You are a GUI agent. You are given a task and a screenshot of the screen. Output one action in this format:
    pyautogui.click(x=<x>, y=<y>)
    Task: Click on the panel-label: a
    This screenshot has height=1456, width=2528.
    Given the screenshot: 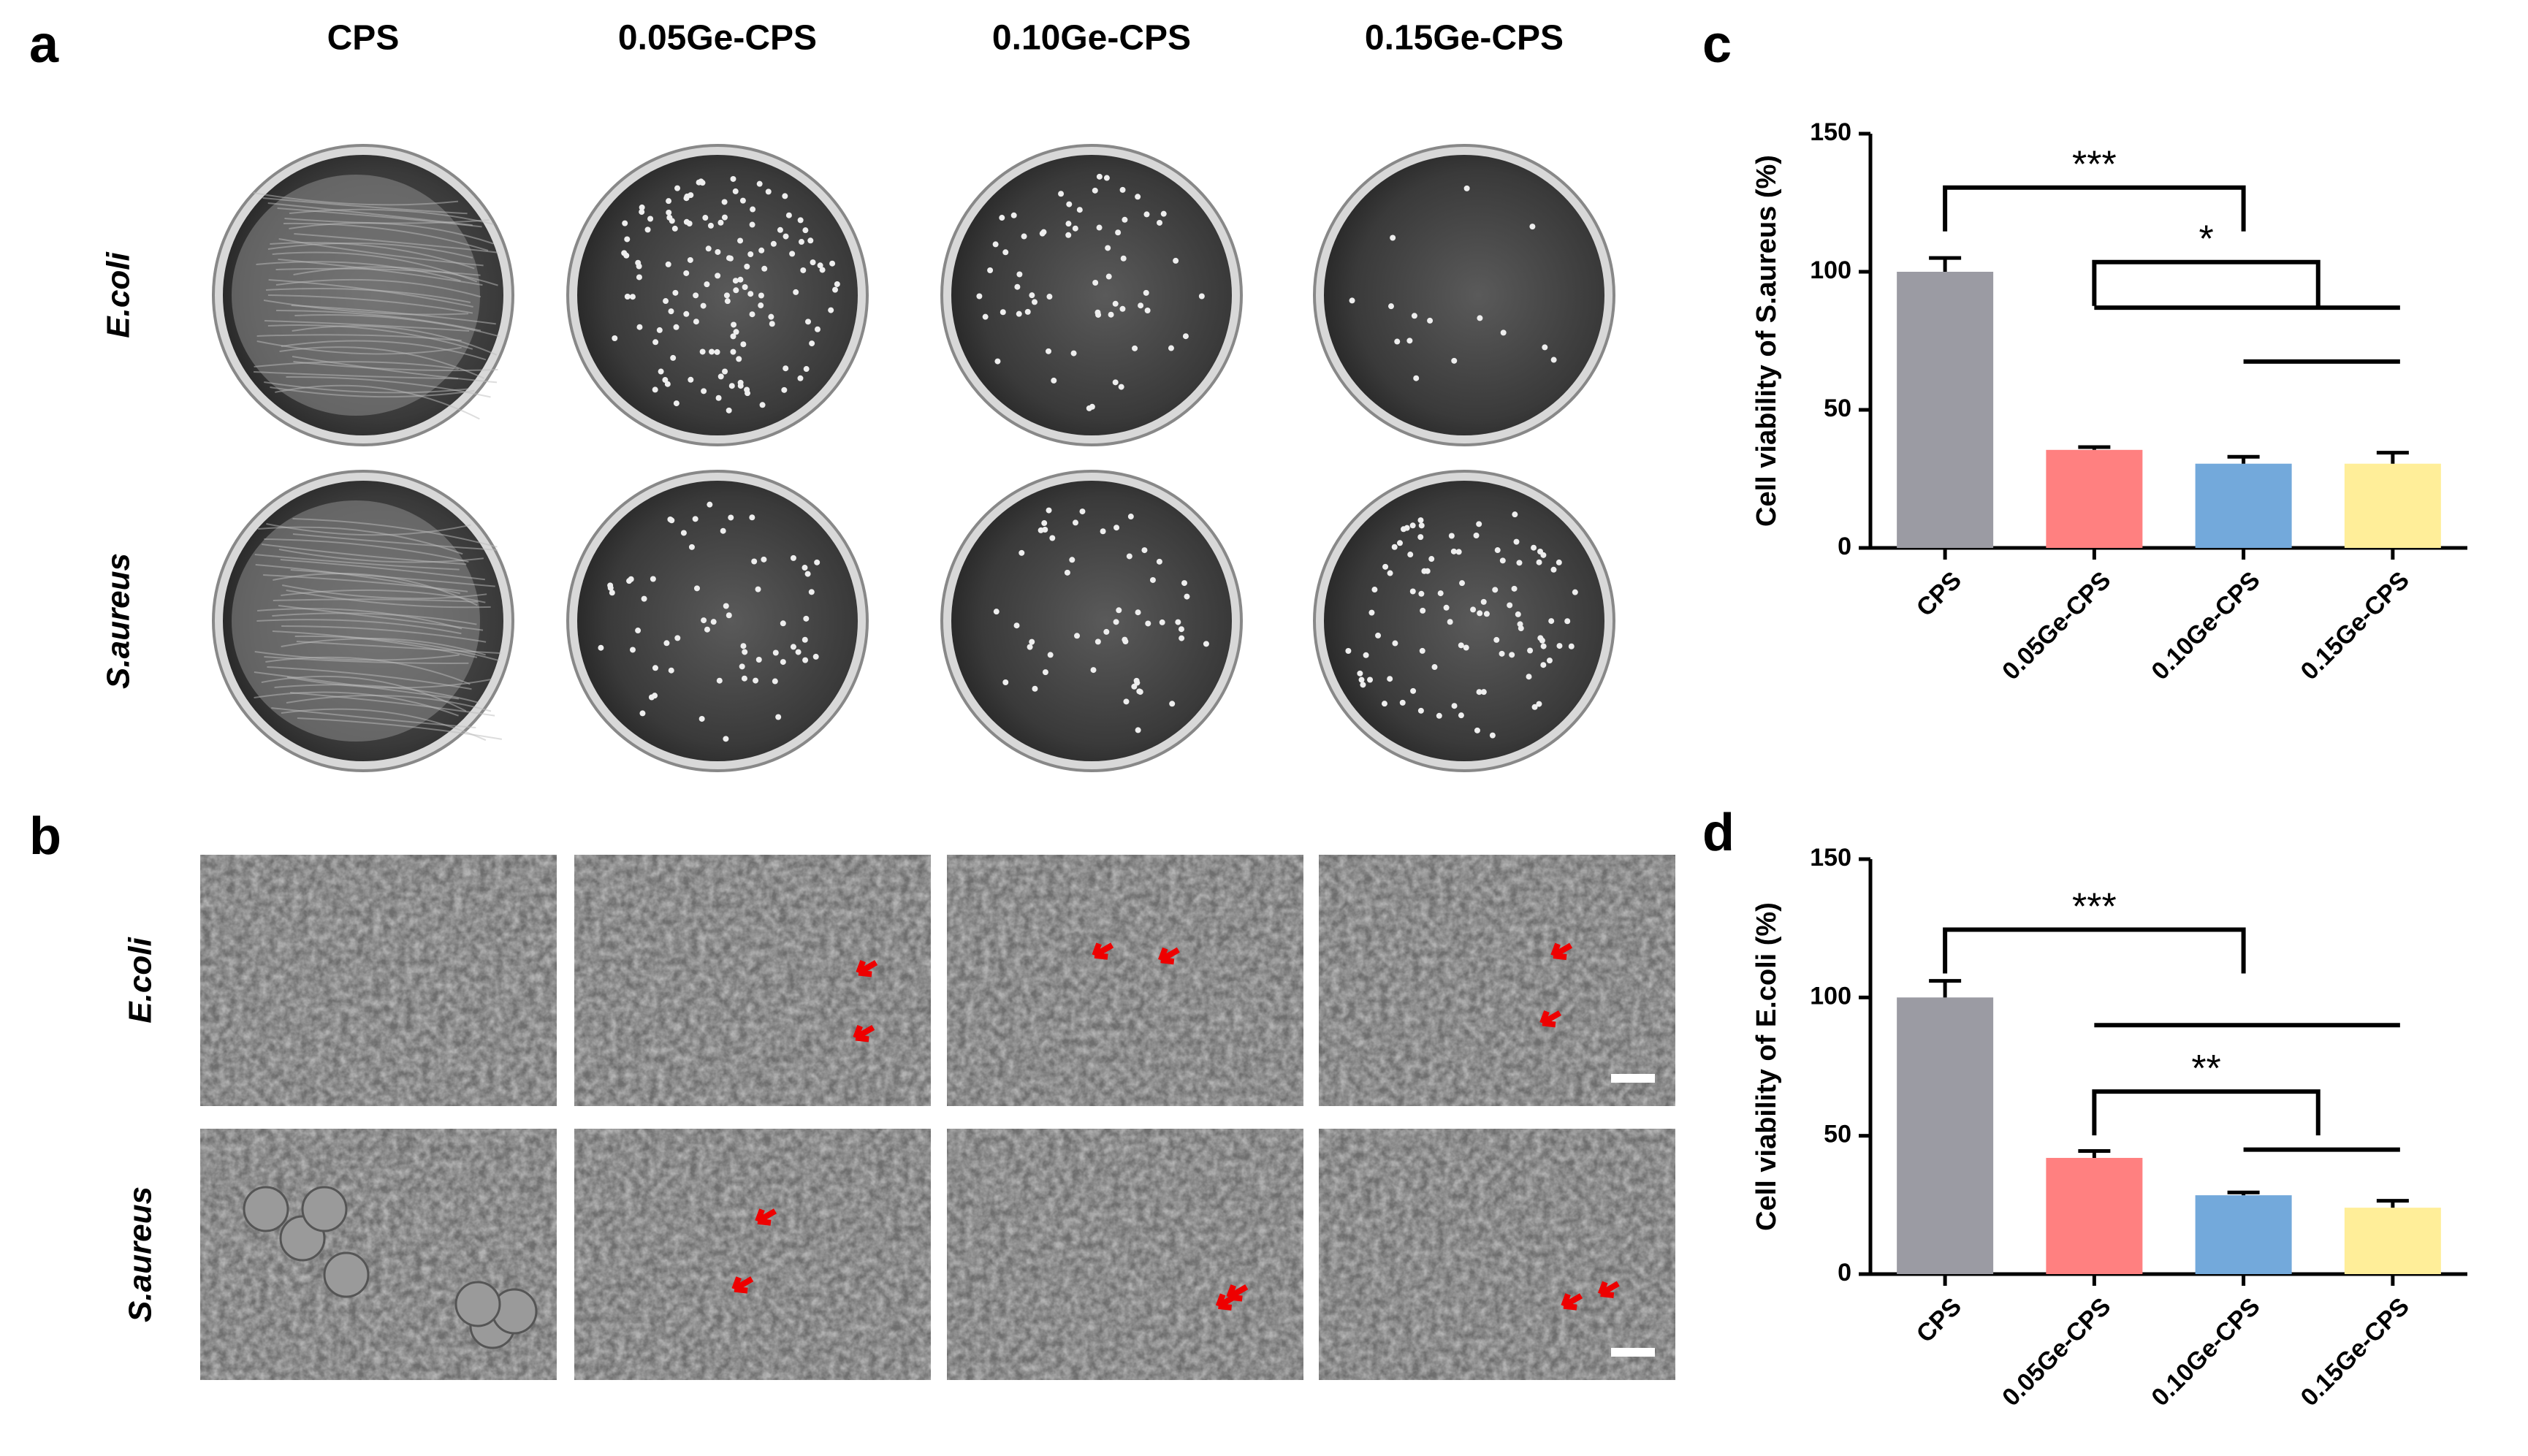 What is the action you would take?
    pyautogui.click(x=44, y=44)
    